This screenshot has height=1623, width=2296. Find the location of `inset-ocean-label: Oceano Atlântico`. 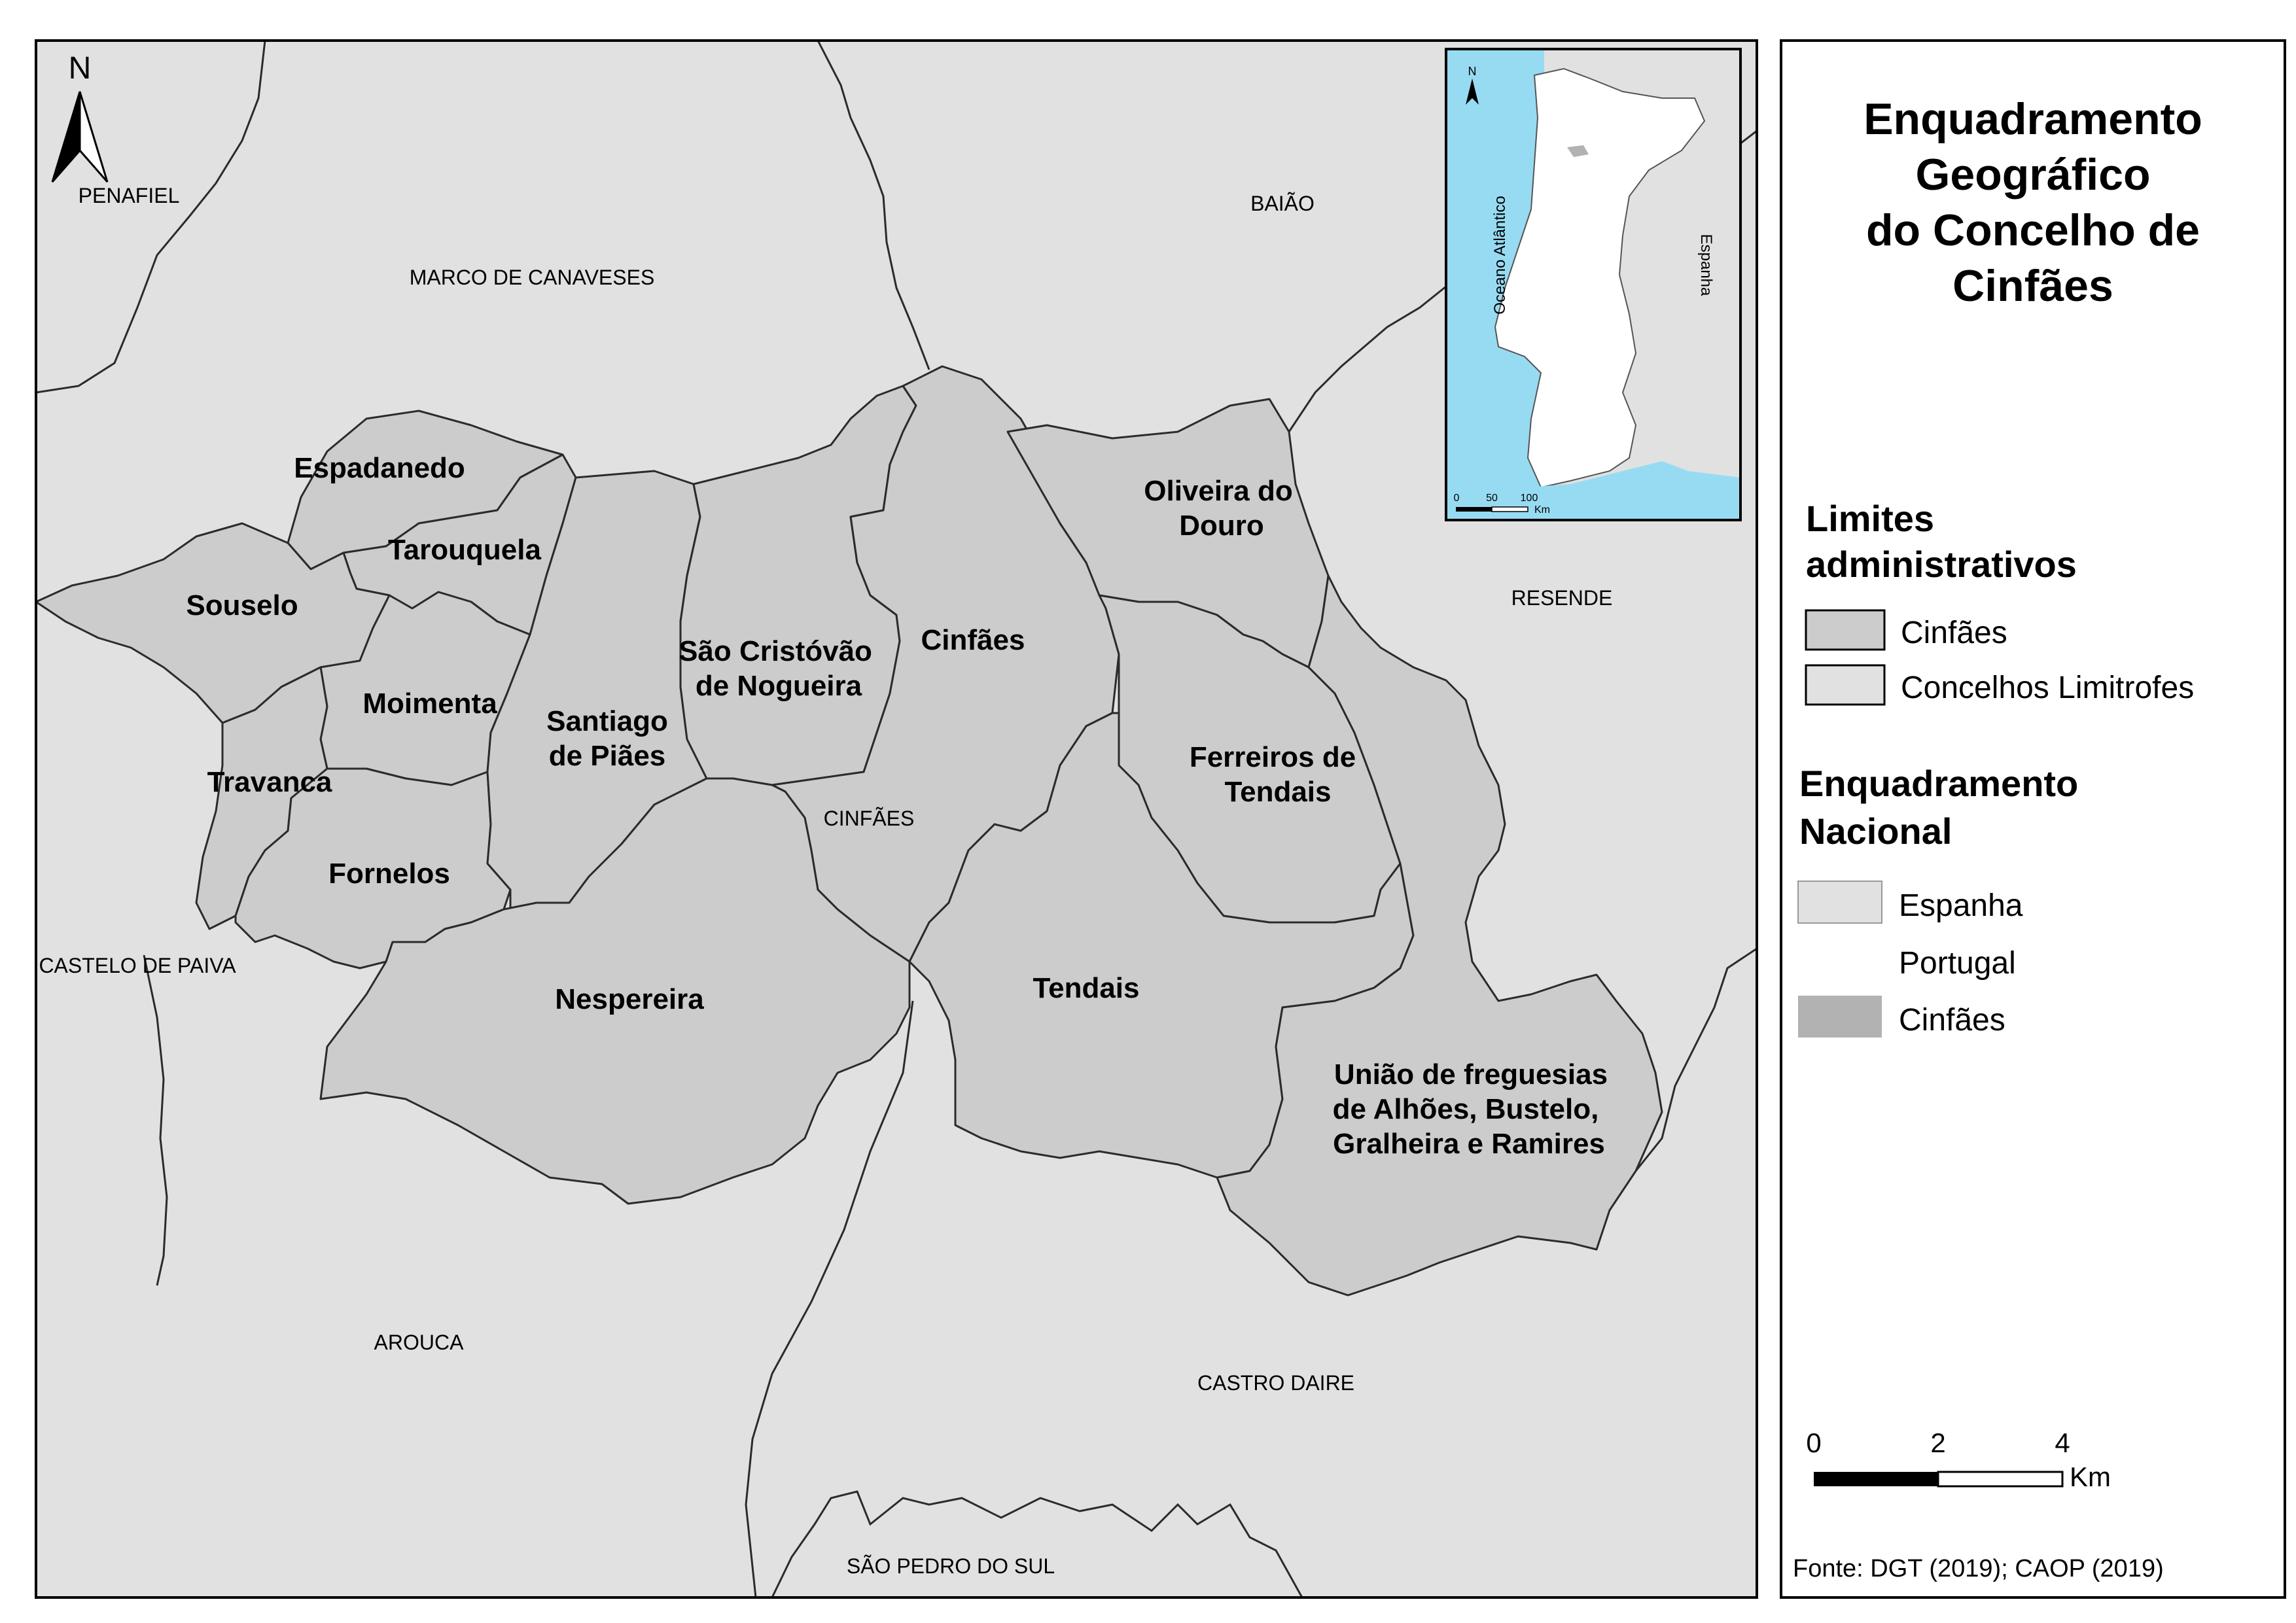

inset-ocean-label: Oceano Atlântico is located at coordinates (1500, 255).